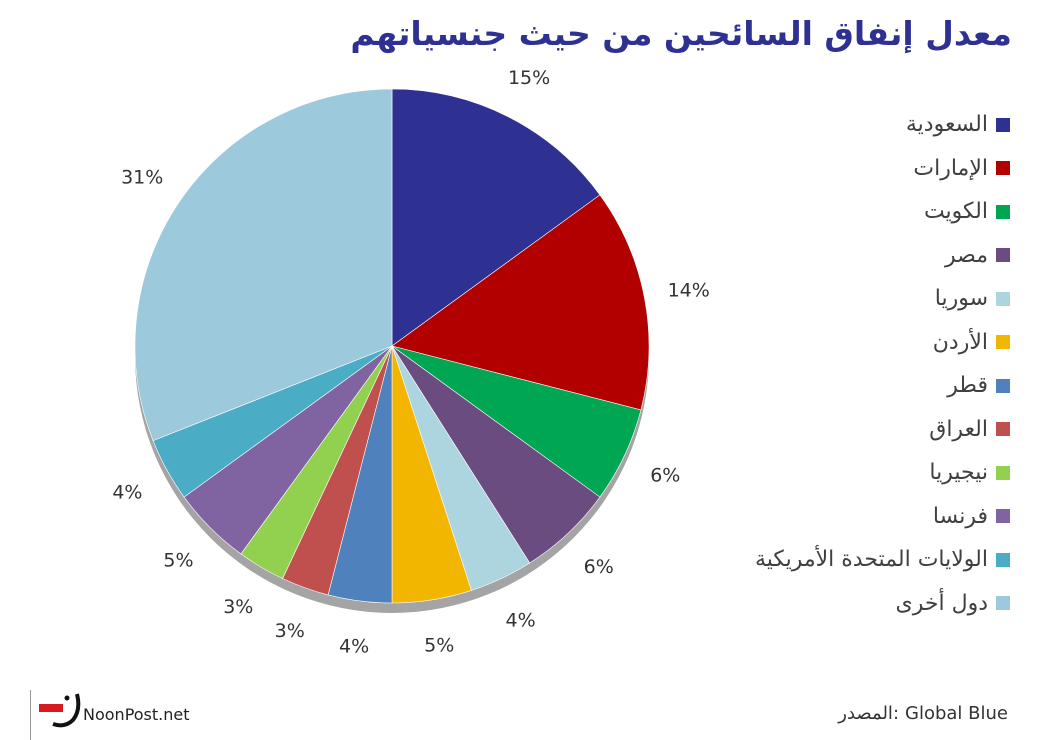  I want to click on legend-item: الأردن, so click(850, 343).